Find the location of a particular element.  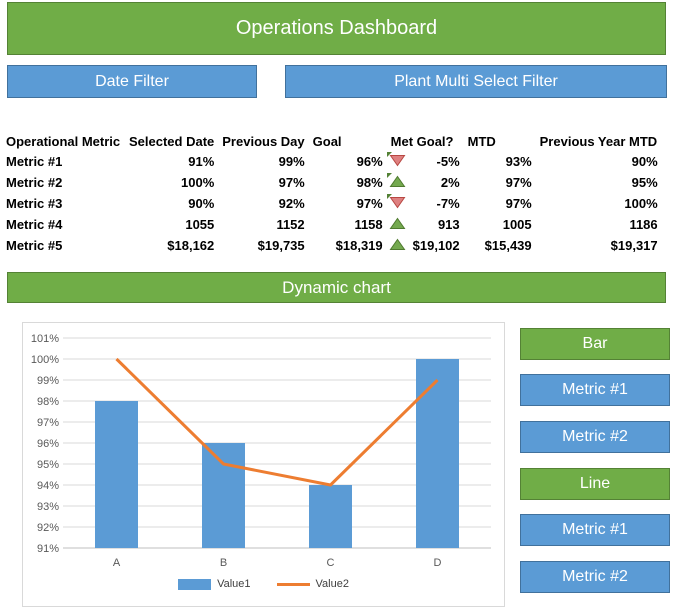

metric-name: Metric #2 is located at coordinates (34, 182).